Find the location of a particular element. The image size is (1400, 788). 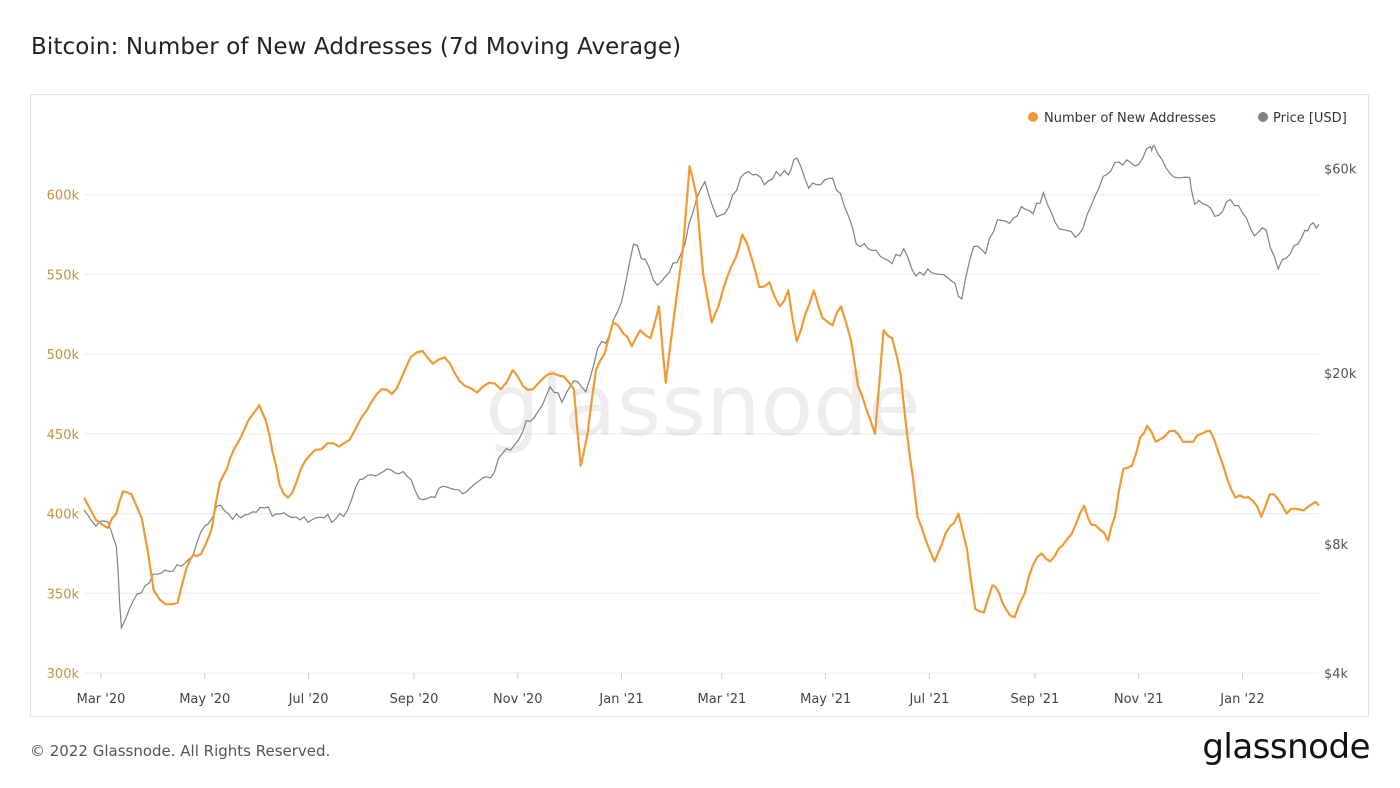

left-tick-label: 550k is located at coordinates (63, 275).